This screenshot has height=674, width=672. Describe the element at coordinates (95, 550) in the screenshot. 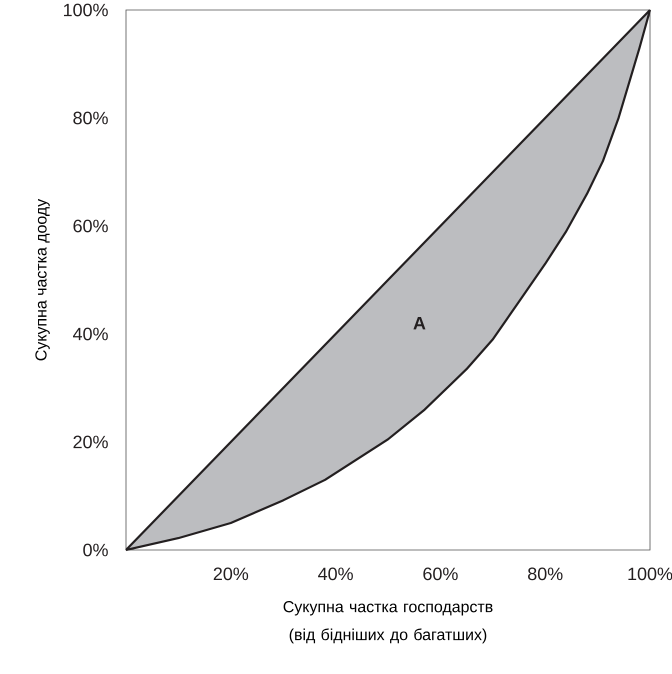

I see `y-tick-label: 0%` at that location.